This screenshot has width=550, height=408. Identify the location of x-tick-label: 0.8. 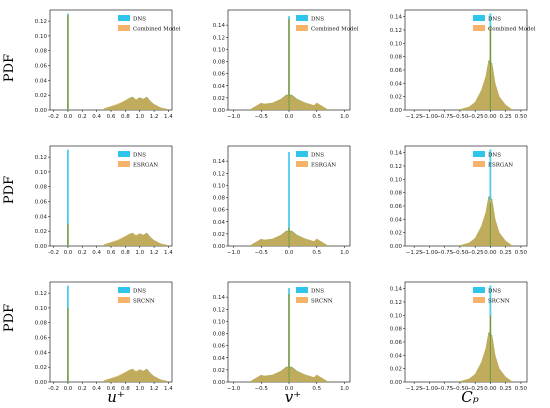
(125, 253).